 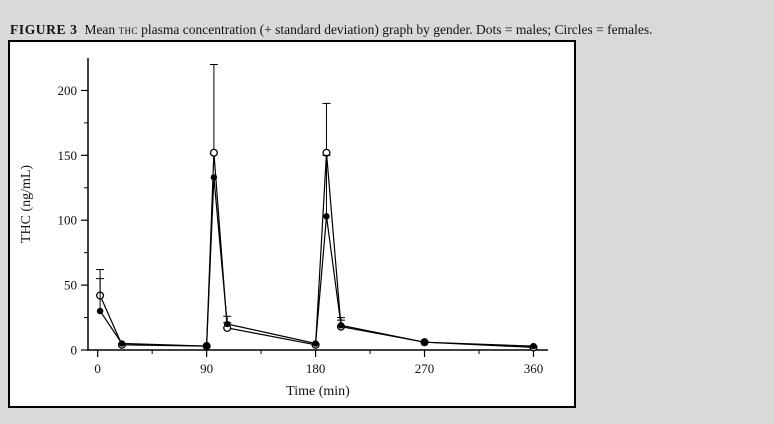 I want to click on y-tick-label: 50, so click(x=70, y=285).